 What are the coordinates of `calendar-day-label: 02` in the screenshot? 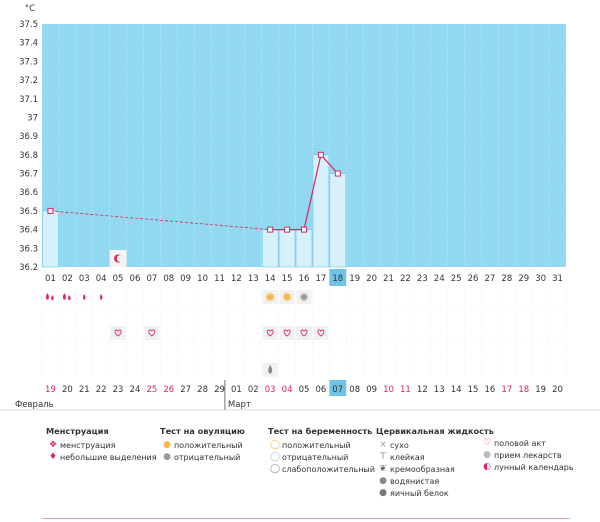 It's located at (253, 390).